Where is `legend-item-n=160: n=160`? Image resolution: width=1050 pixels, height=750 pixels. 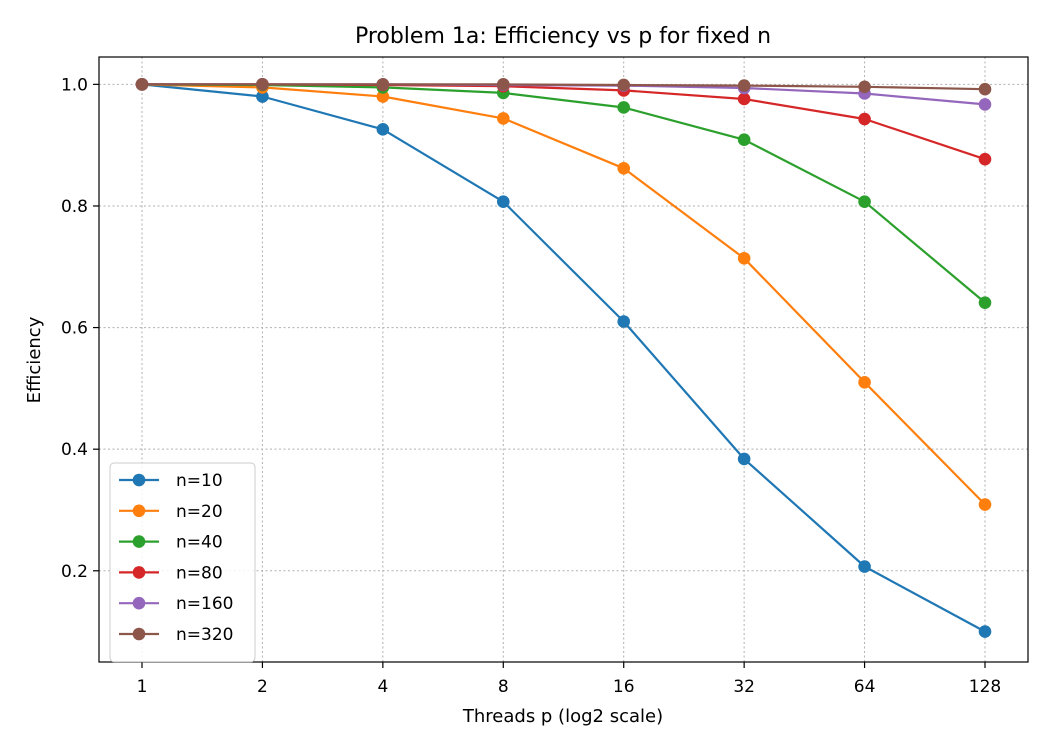
legend-item-n=160: n=160 is located at coordinates (176, 604).